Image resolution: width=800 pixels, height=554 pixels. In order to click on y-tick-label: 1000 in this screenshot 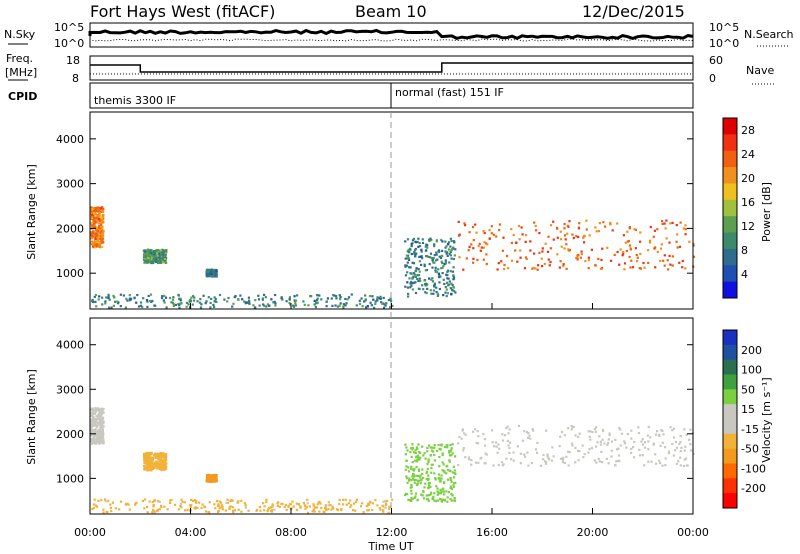, I will do `click(70, 273)`.